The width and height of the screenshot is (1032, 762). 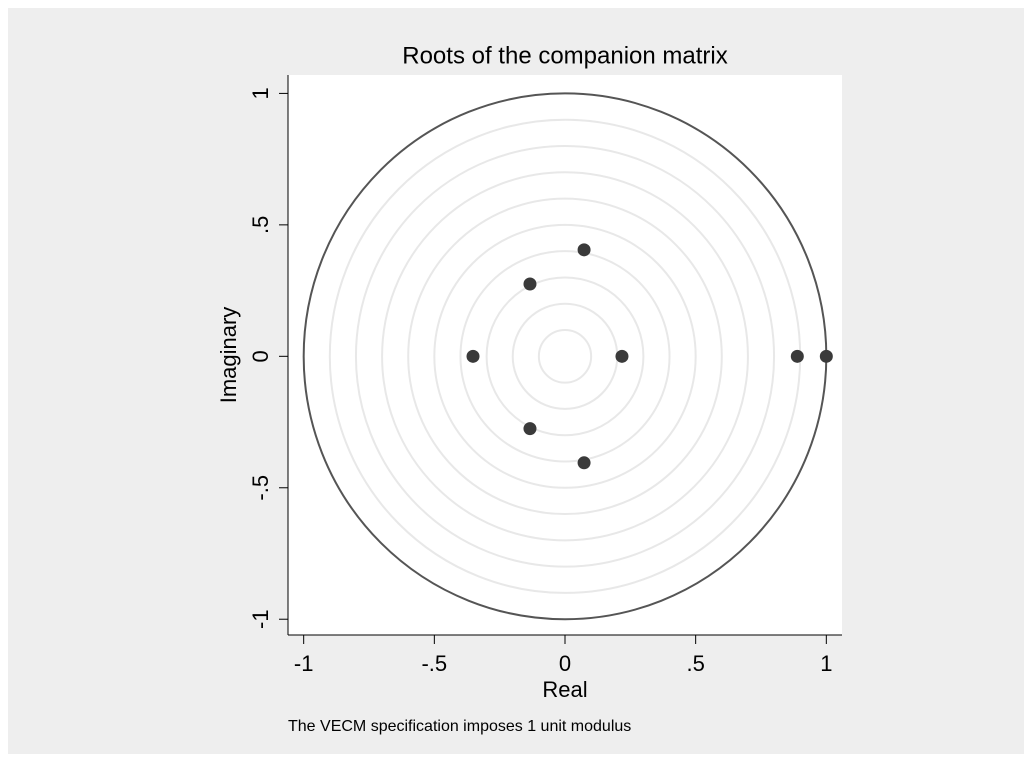 I want to click on x-tick-label: .5, so click(x=695, y=663).